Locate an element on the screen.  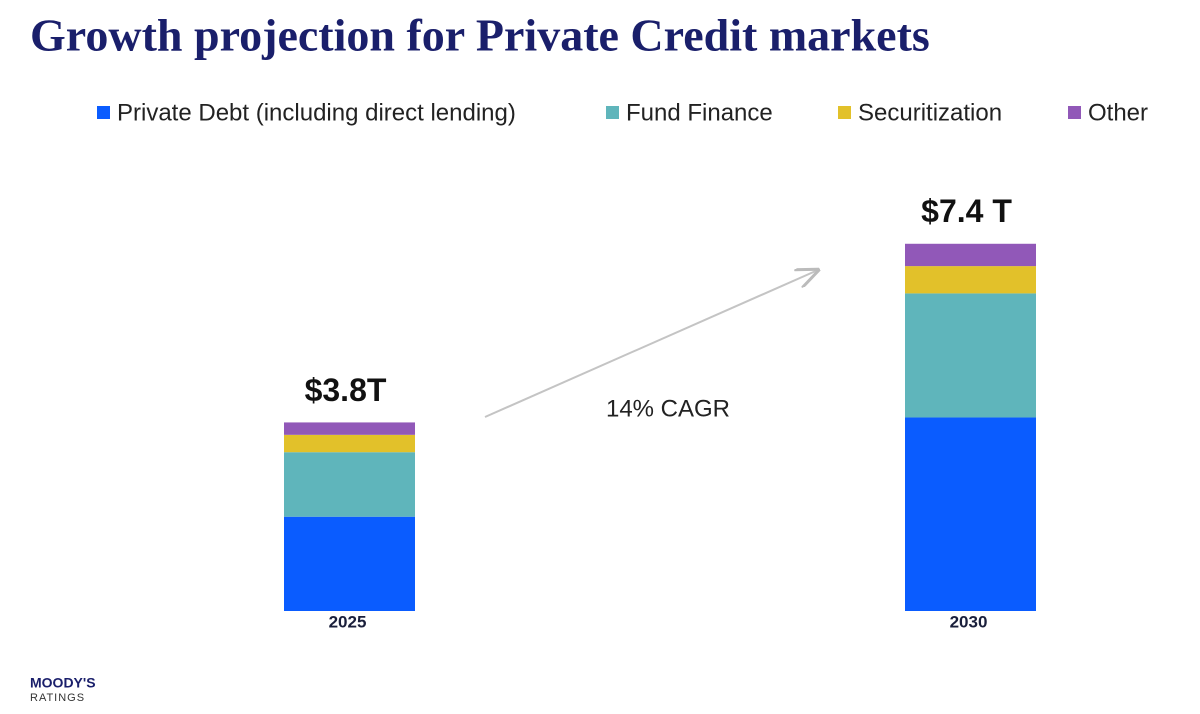
total-label: $7.4 T is located at coordinates (966, 211).